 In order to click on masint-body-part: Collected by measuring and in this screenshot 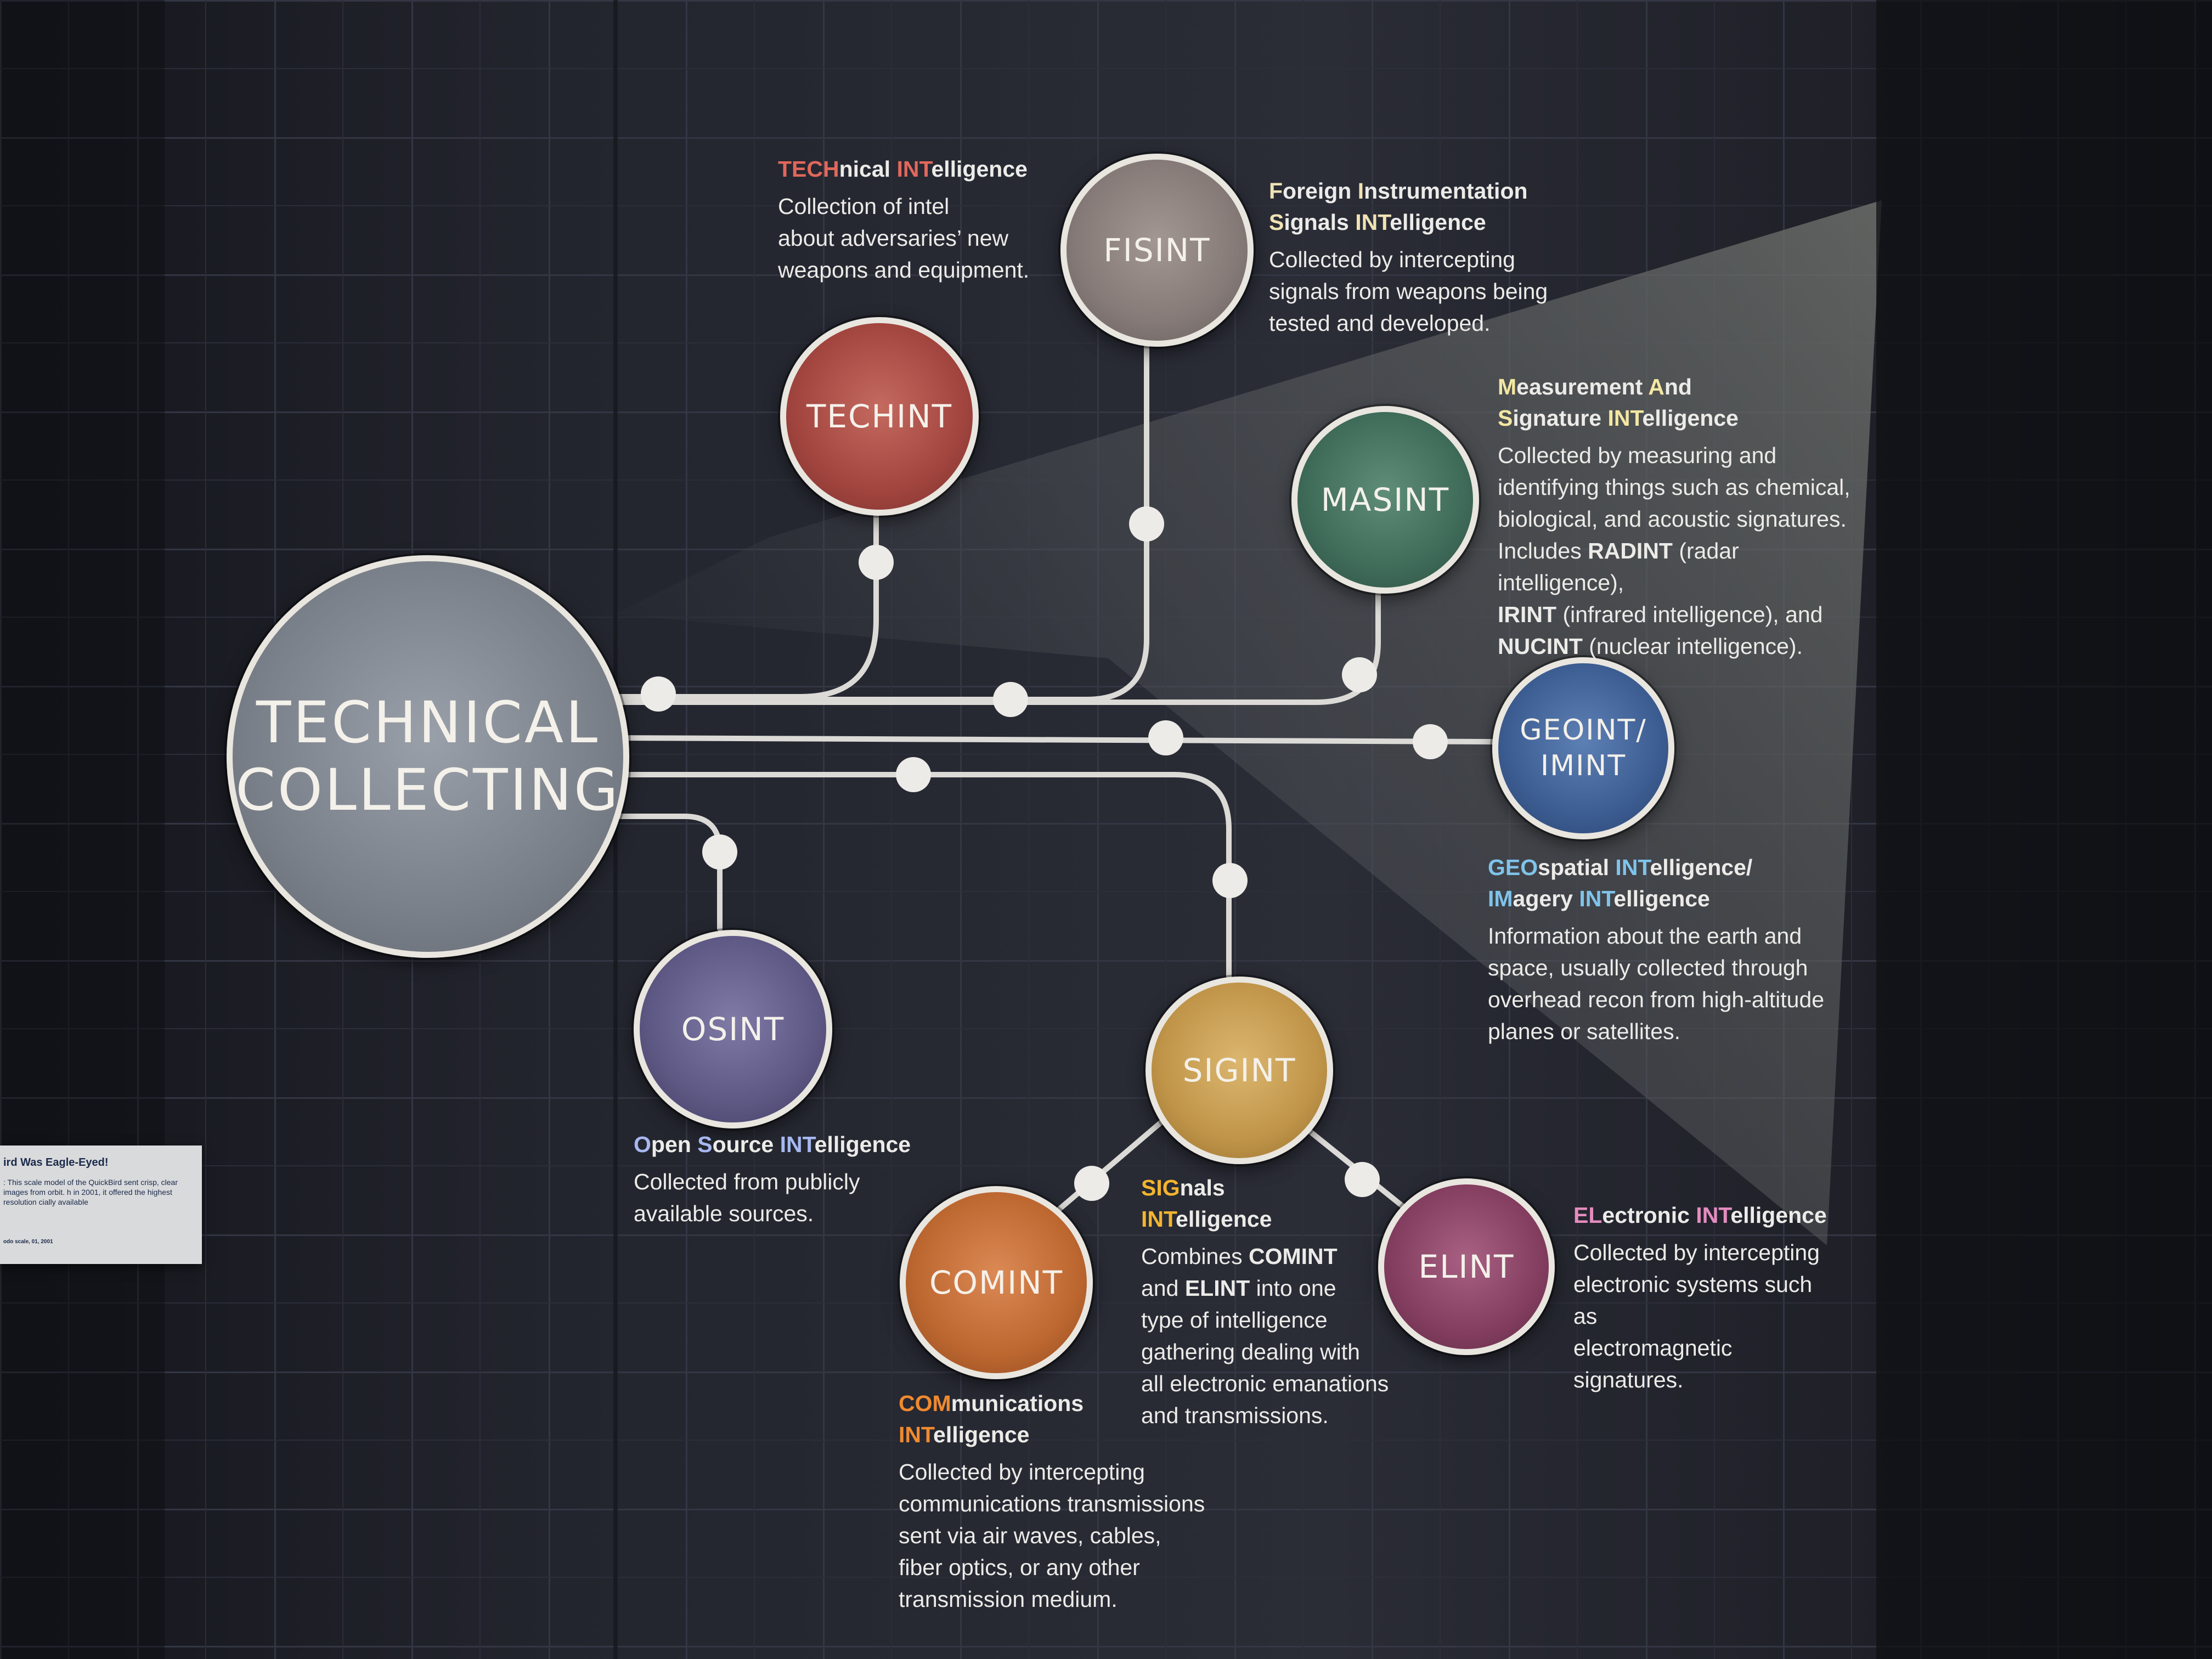, I will do `click(1637, 455)`.